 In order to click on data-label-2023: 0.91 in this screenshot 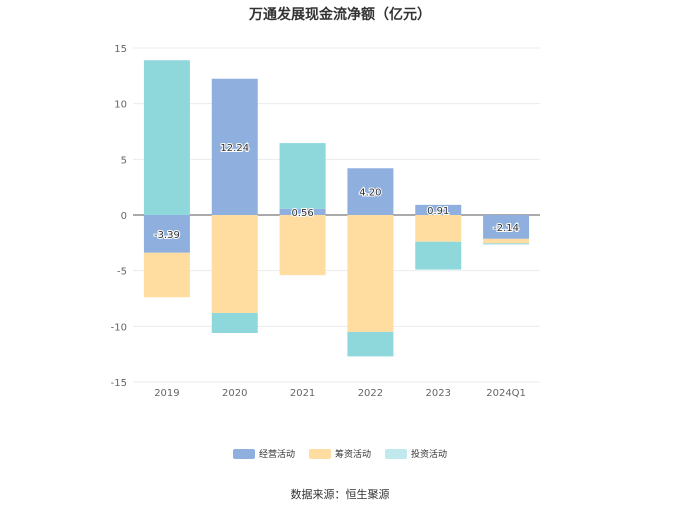, I will do `click(438, 211)`.